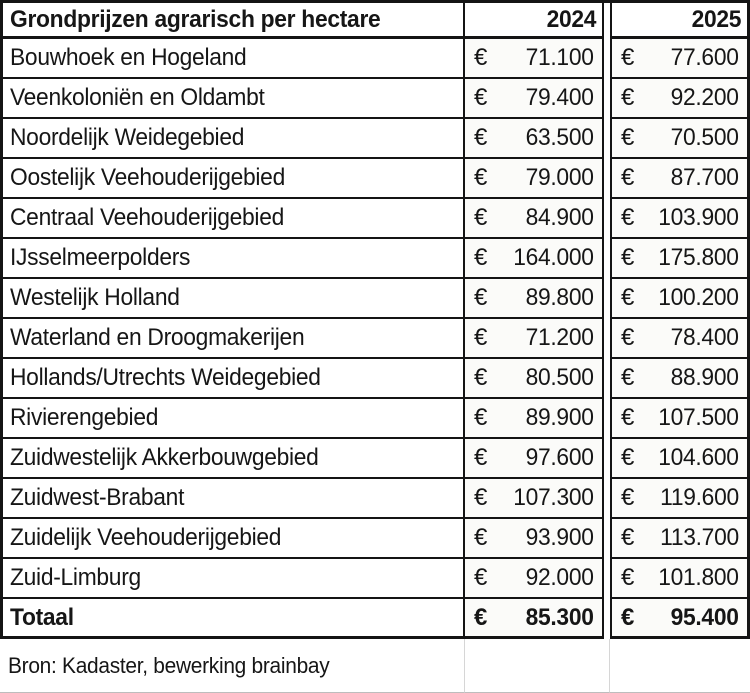 The height and width of the screenshot is (693, 750). I want to click on value-2025-cell: €103.900, so click(680, 219).